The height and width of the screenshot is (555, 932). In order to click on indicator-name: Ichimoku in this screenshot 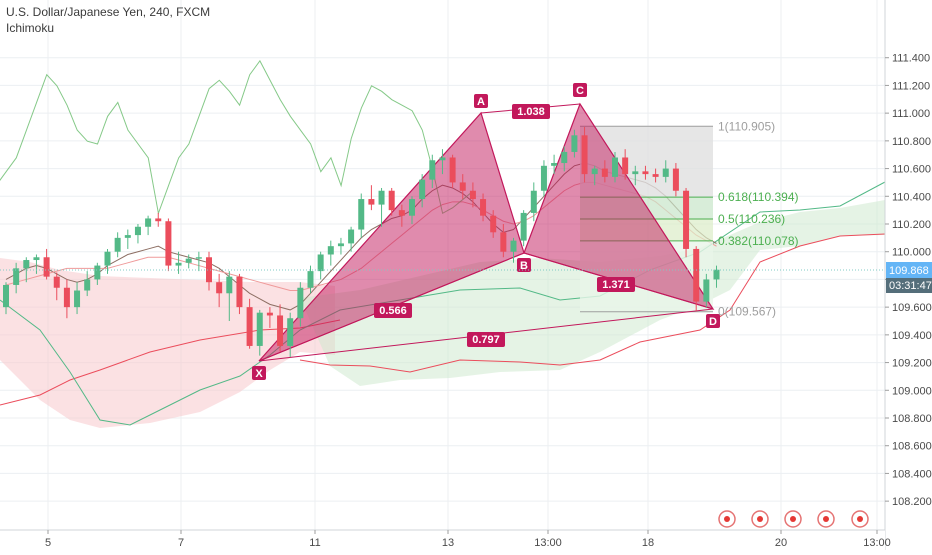, I will do `click(30, 28)`.